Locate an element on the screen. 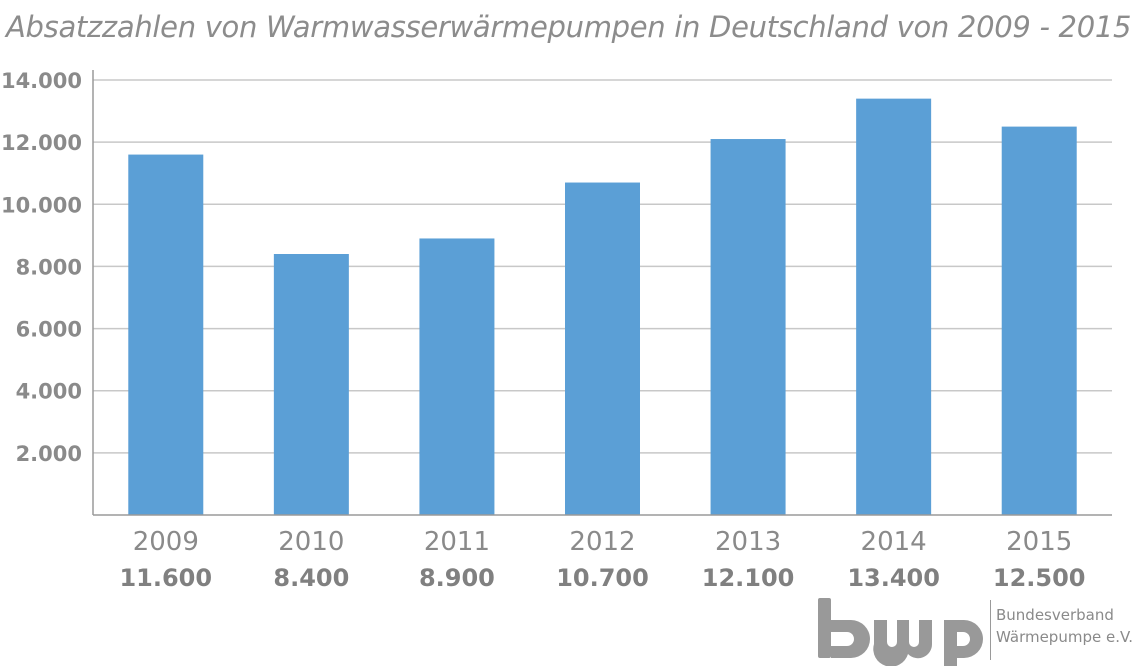  y-tick-label: 14.000 is located at coordinates (41, 81).